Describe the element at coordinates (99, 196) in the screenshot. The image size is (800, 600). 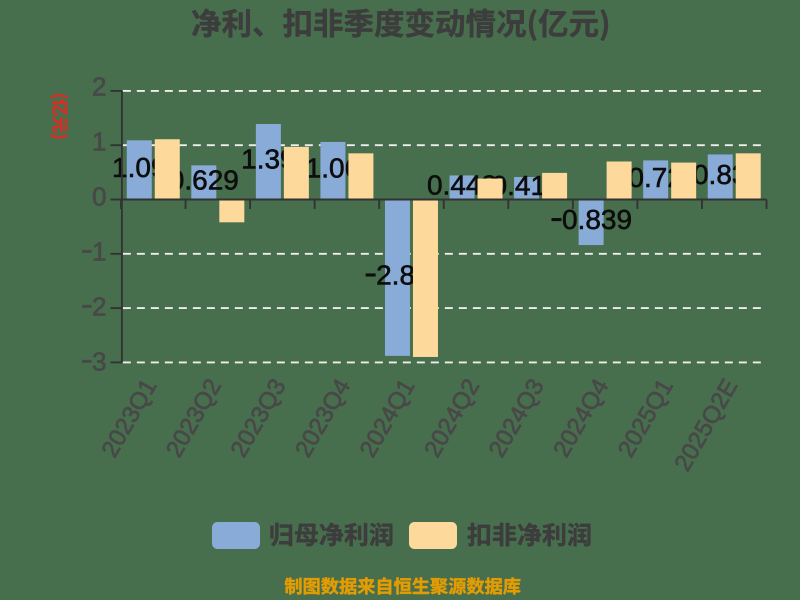
I see `svg-text: 0` at that location.